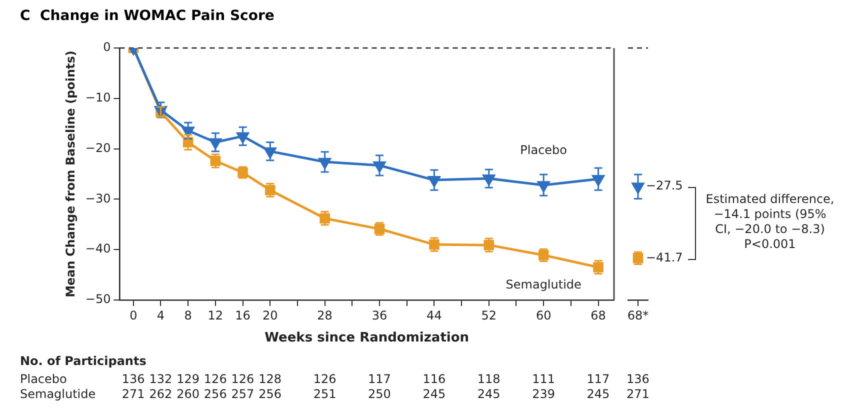 The width and height of the screenshot is (843, 417). What do you see at coordinates (544, 315) in the screenshot?
I see `x-tick-label: 60` at bounding box center [544, 315].